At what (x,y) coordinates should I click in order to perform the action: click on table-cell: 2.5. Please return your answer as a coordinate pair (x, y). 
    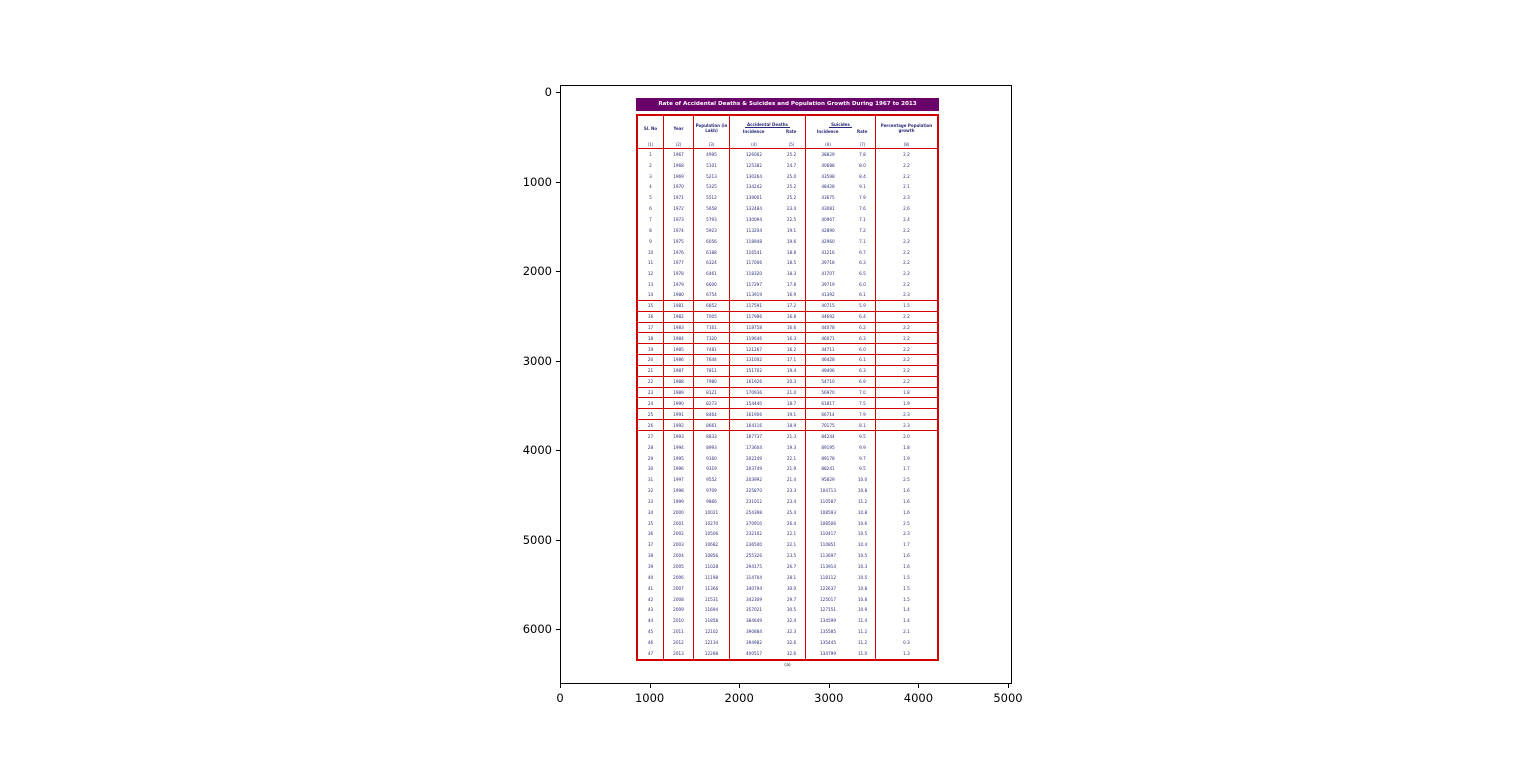
    Looking at the image, I should click on (906, 523).